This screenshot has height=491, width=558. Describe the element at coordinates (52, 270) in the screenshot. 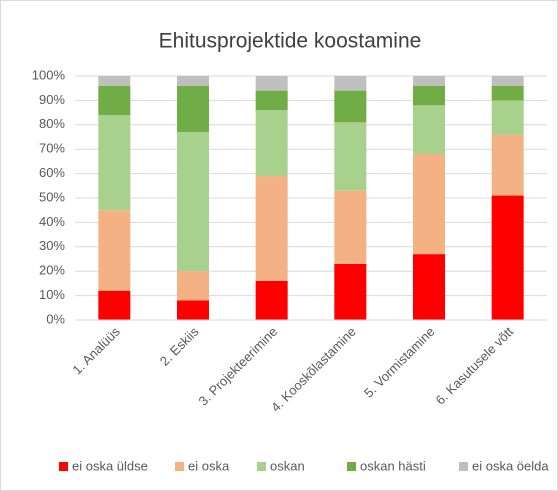

I see `y-tick-label: 20%` at that location.